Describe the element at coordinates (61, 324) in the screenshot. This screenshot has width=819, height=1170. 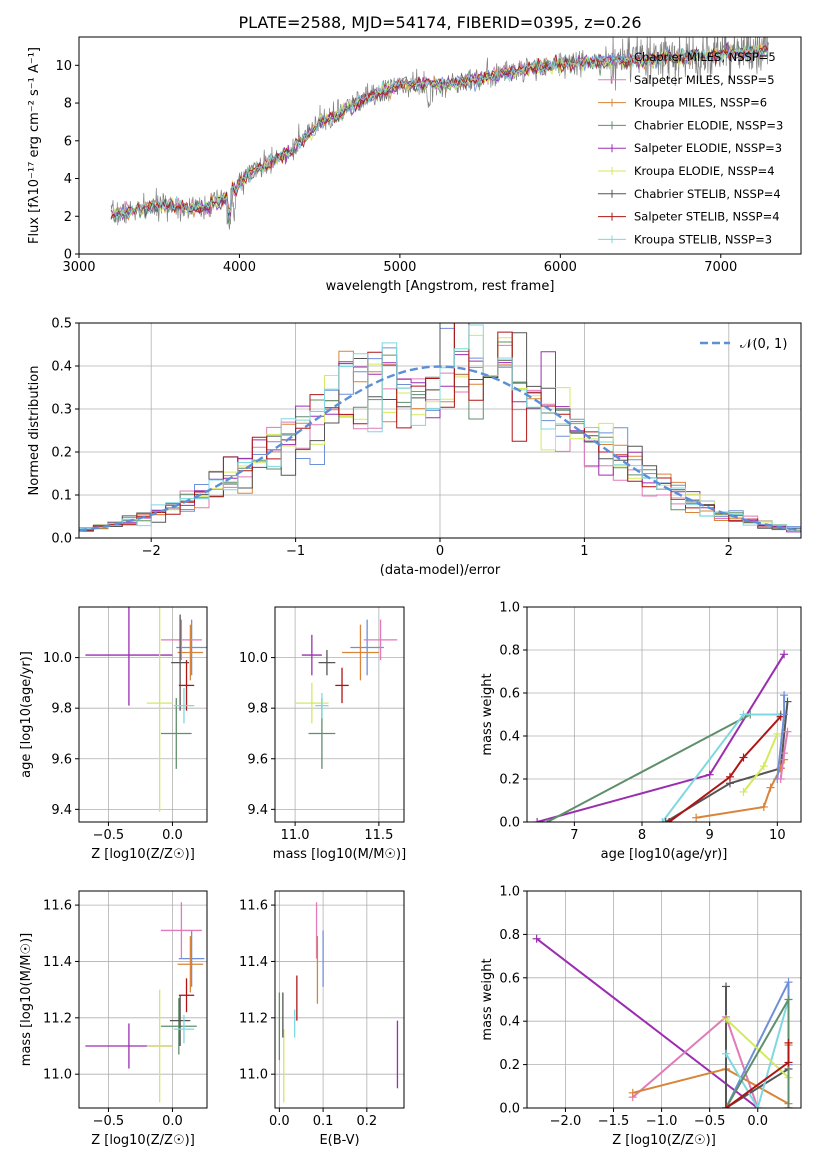
I see `y-tick-label: 0.5` at that location.